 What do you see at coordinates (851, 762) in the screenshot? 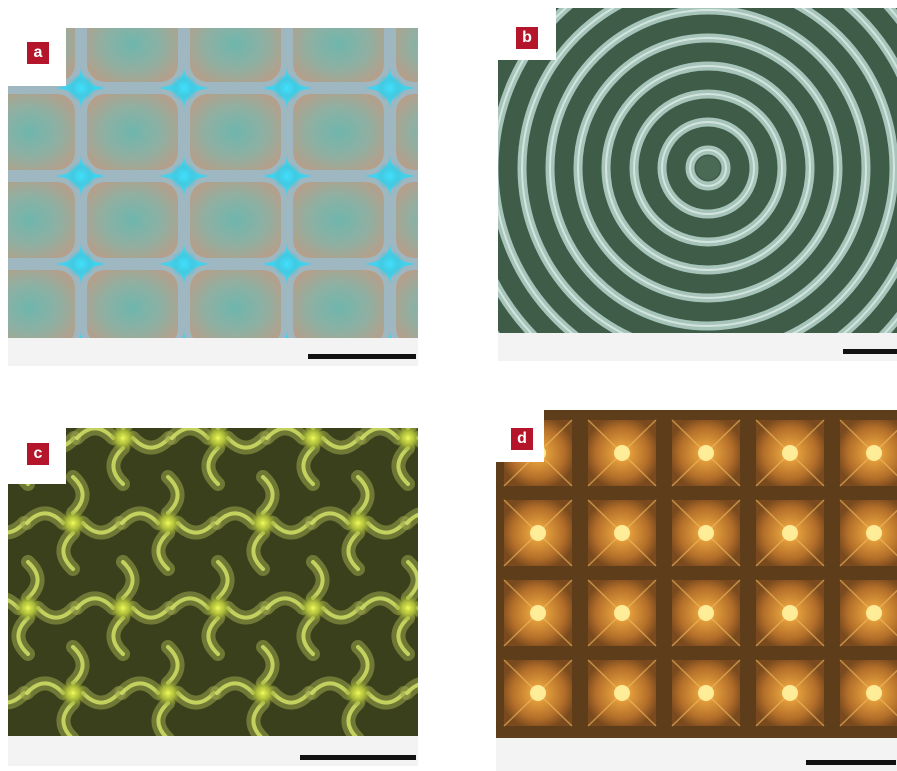
I see `panel-d-scale-bar` at bounding box center [851, 762].